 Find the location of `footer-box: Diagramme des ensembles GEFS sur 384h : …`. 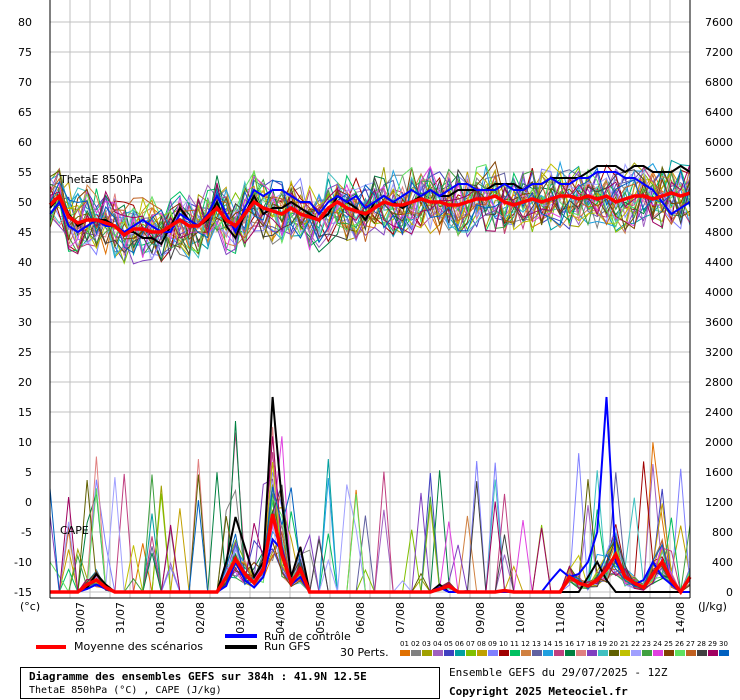

footer-box: Diagramme des ensembles GEFS sur 384h : … is located at coordinates (230, 683).